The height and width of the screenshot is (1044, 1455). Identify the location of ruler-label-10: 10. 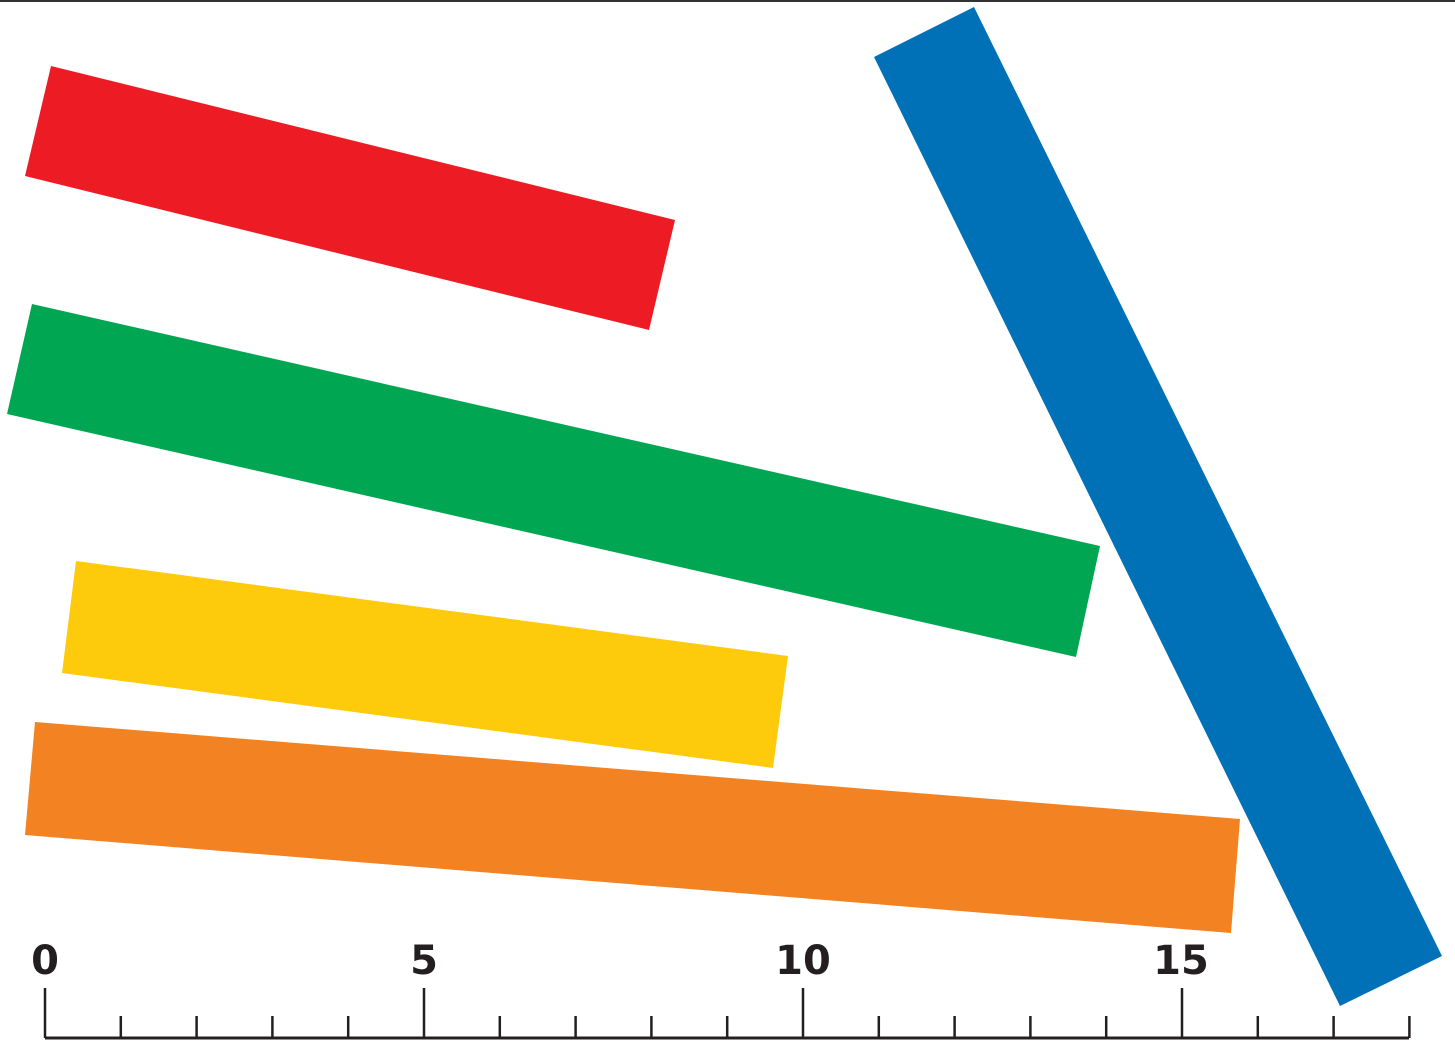
(803, 961).